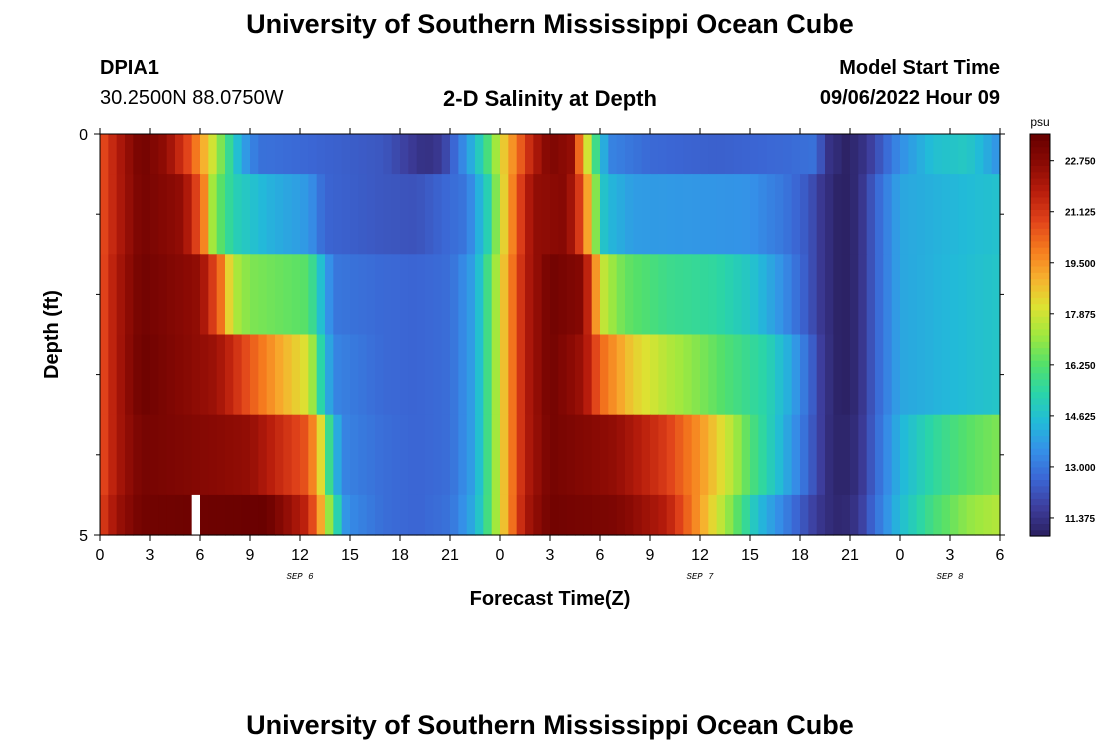  I want to click on heatmap-cell-2-39.5, so click(763, 295).